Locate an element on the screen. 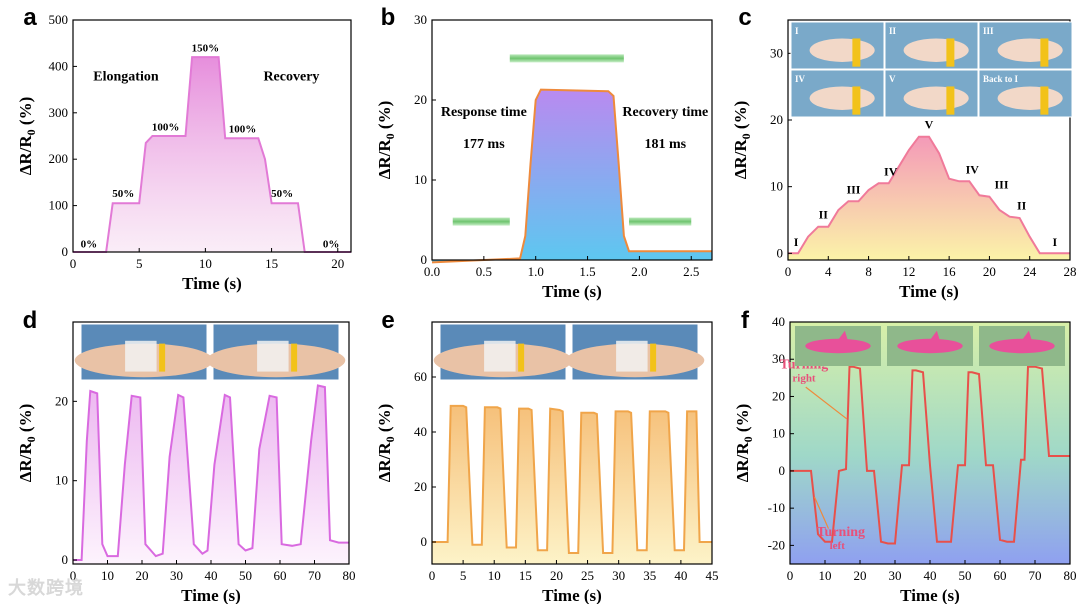  x-tick-label: 4 is located at coordinates (828, 271).